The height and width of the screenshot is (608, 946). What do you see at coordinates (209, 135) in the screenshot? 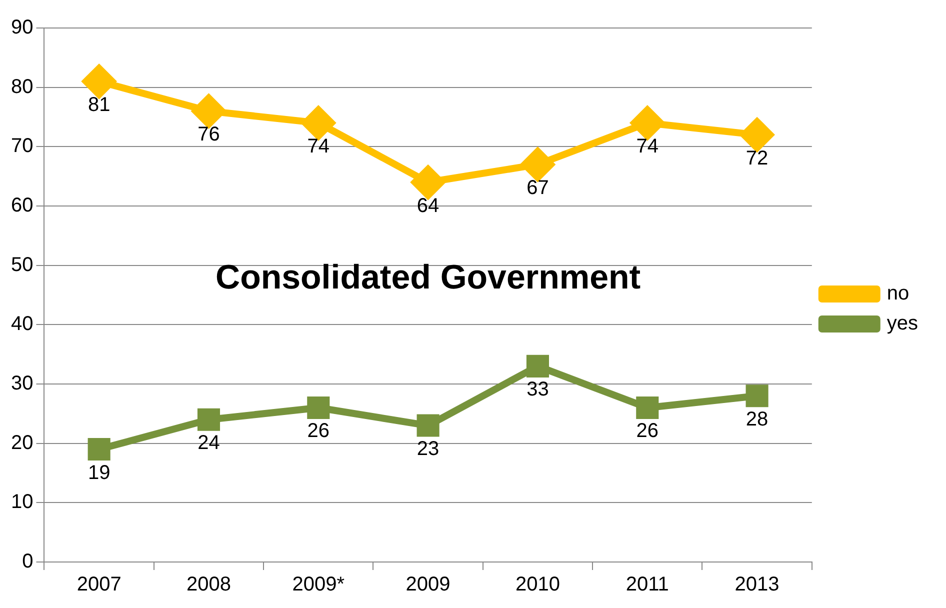
I see `data-label: 76` at bounding box center [209, 135].